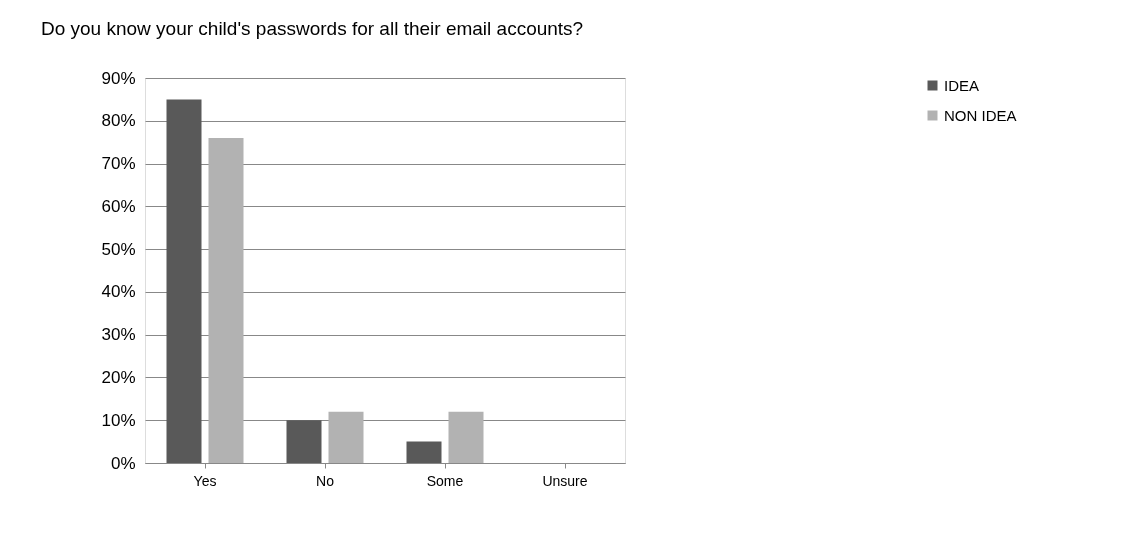 Image resolution: width=1142 pixels, height=550 pixels. I want to click on y-tick-label: 80%, so click(118, 121).